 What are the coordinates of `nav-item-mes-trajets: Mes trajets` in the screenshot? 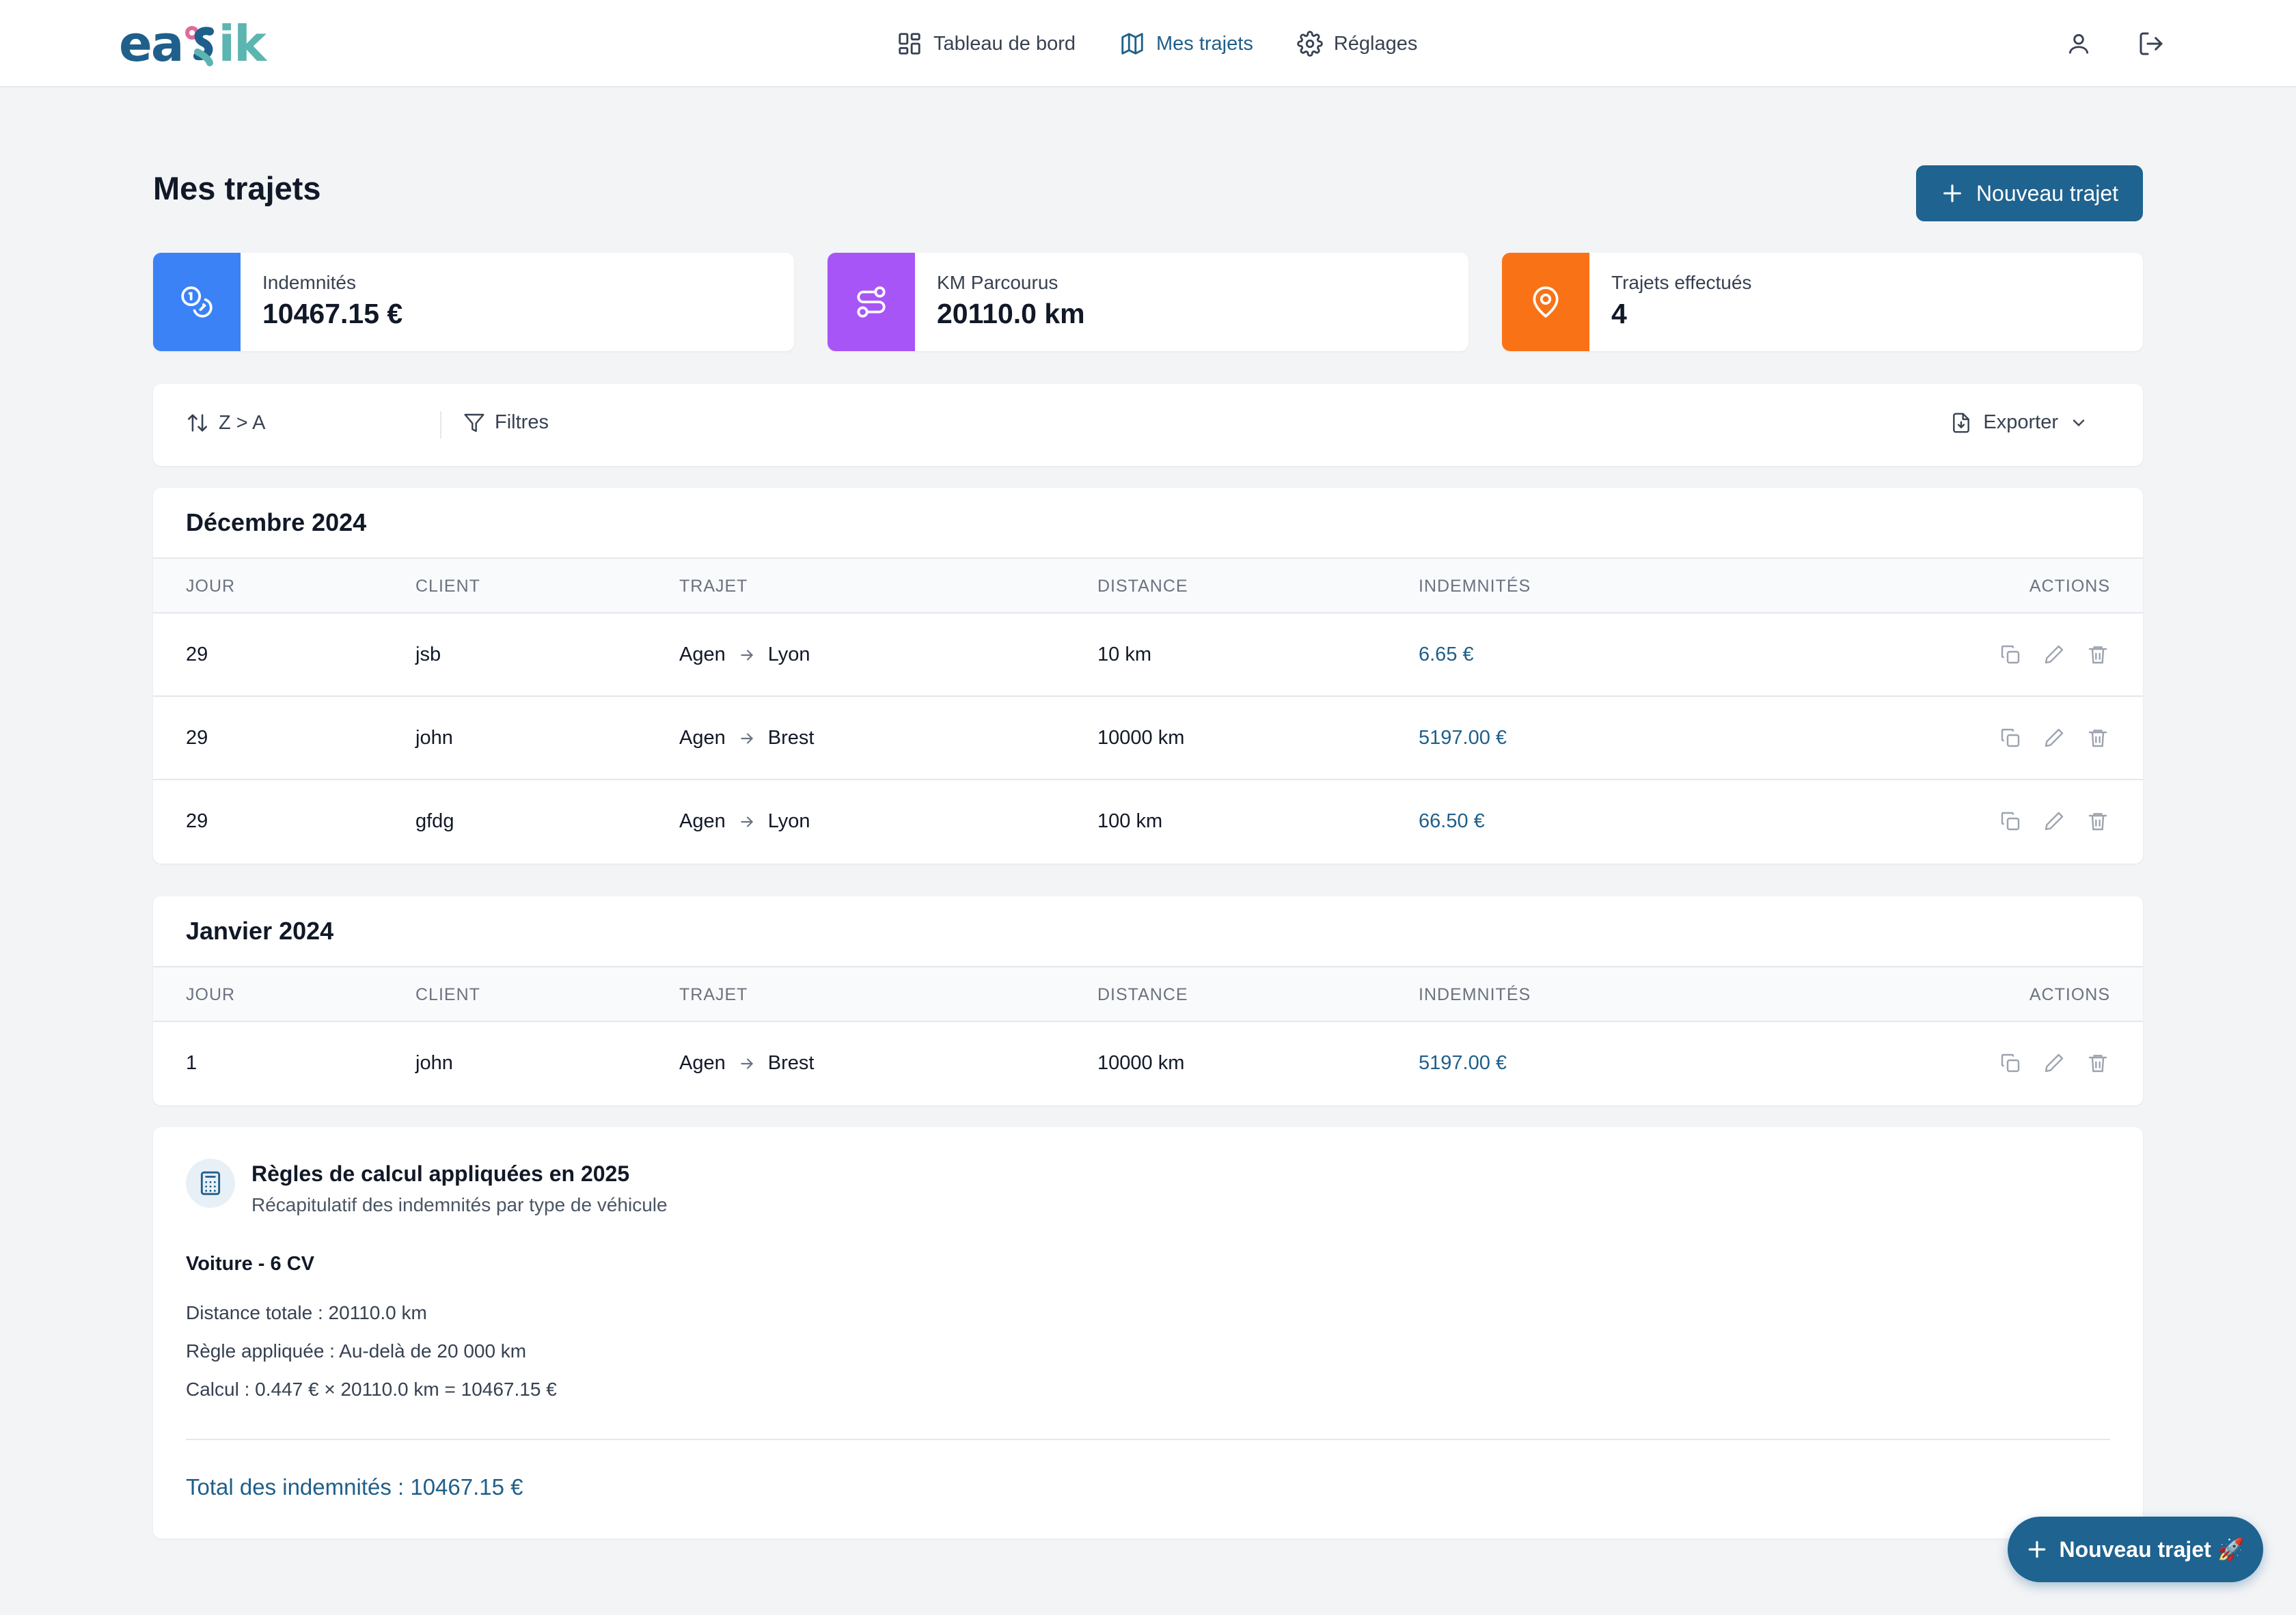 It's located at (1186, 44).